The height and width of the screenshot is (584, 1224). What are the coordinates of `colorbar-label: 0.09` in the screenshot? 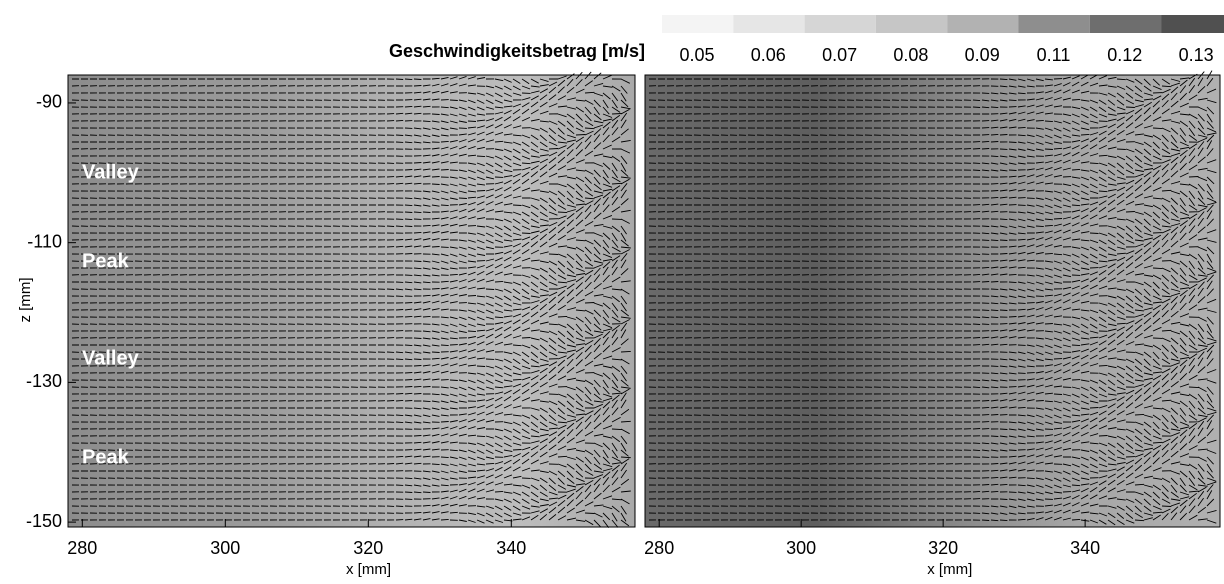 It's located at (982, 55).